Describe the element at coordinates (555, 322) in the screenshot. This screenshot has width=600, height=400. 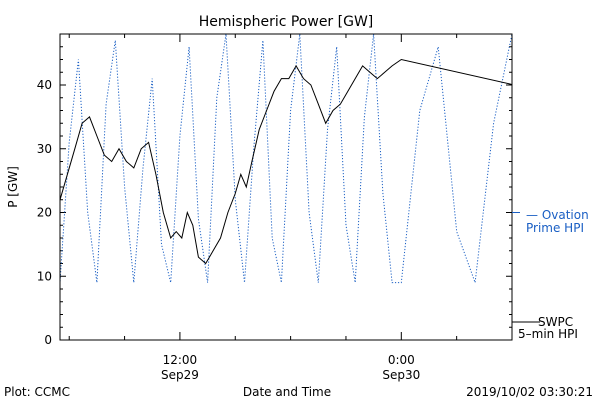
I see `legend-swpc-label: SWPC` at that location.